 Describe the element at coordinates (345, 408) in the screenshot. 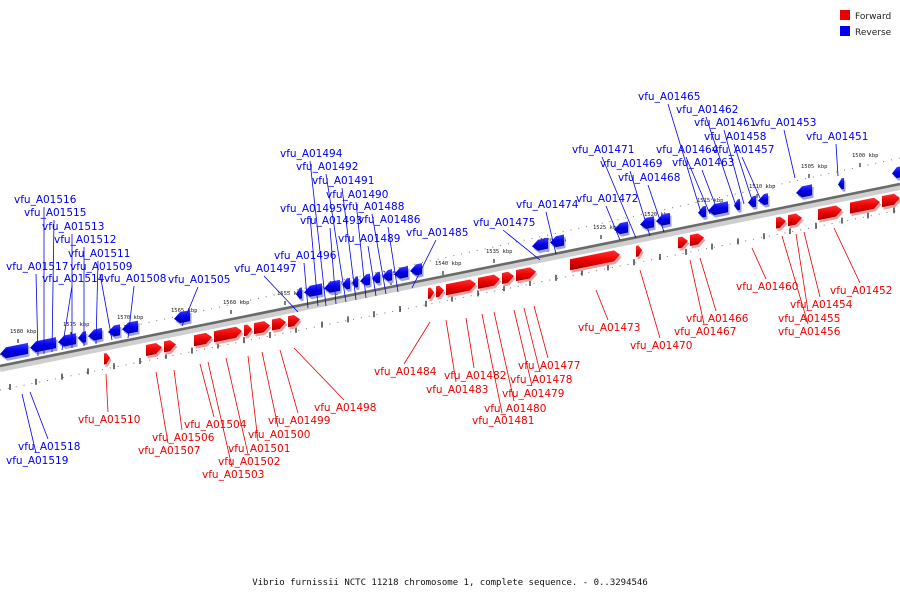

I see `gene-label-forward: vfu_A01498` at that location.